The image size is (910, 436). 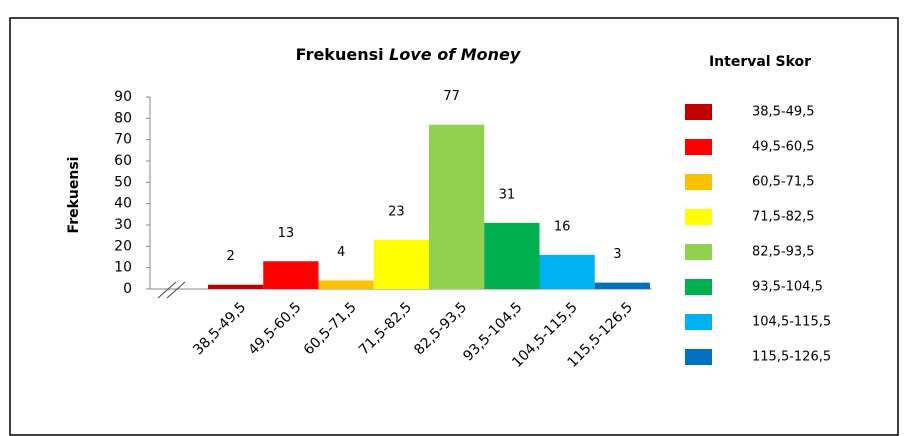 I want to click on value-label: 31, so click(x=507, y=194).